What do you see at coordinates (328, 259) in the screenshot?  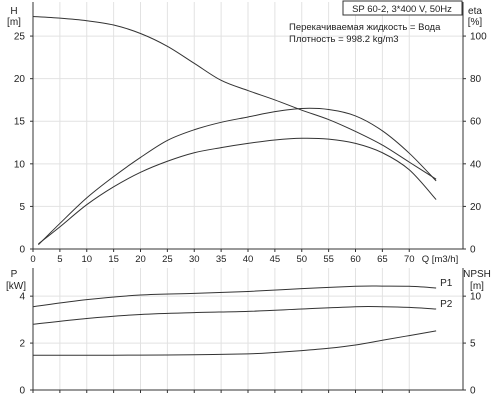 I see `x-tick-label: 55` at bounding box center [328, 259].